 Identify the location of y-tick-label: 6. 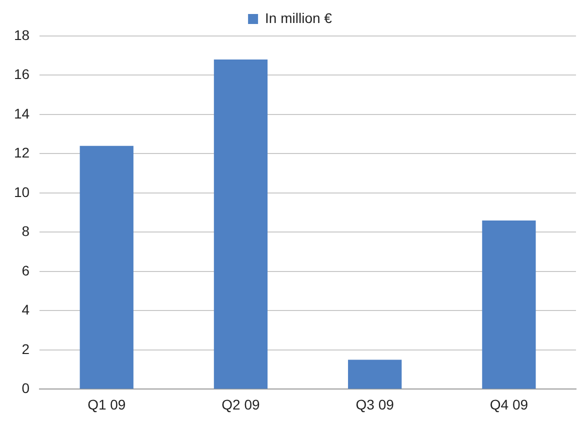
(26, 270).